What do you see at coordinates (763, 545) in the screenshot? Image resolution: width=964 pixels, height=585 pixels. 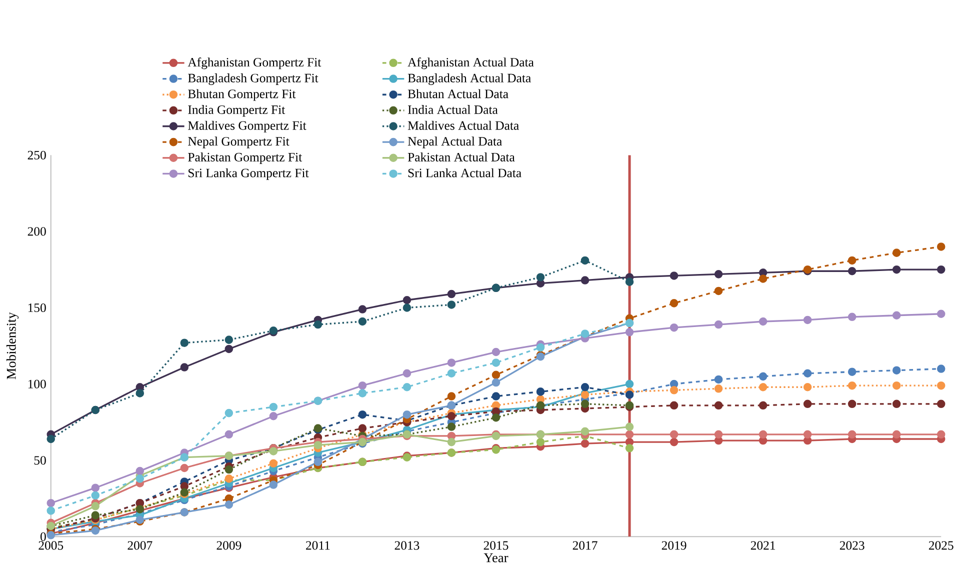 I see `x-tick-label: 2021` at bounding box center [763, 545].